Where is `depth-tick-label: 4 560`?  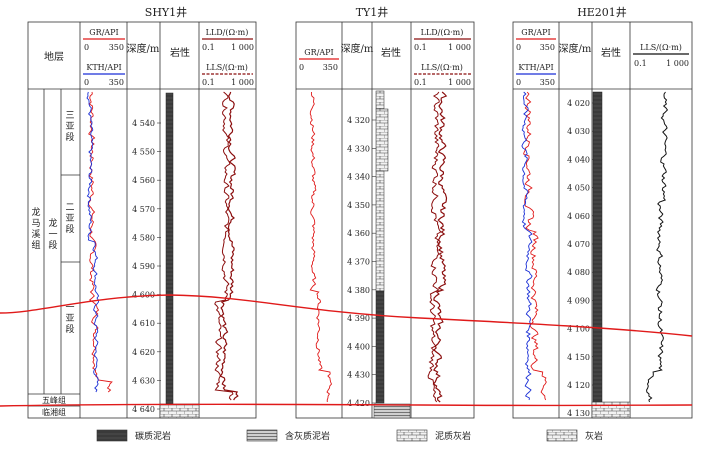
depth-tick-label: 4 560 is located at coordinates (143, 180).